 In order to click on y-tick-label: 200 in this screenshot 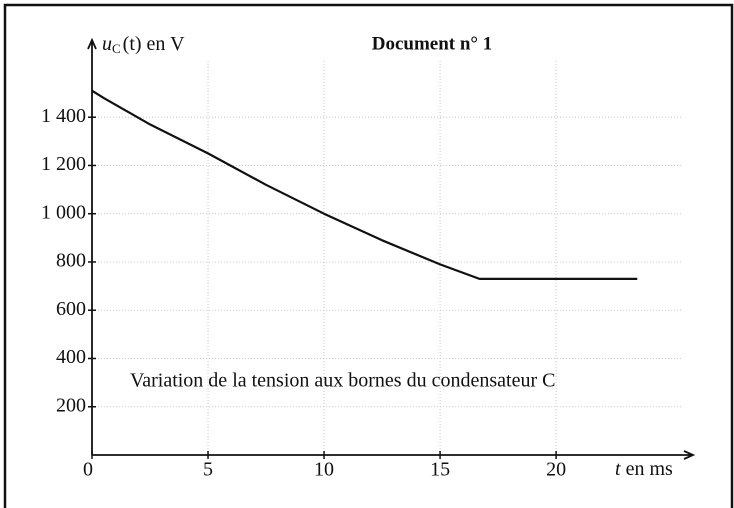, I will do `click(71, 405)`.